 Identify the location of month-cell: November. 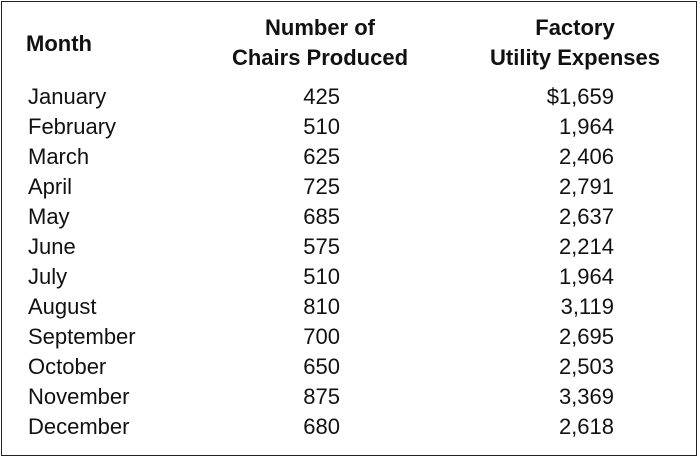
(79, 396).